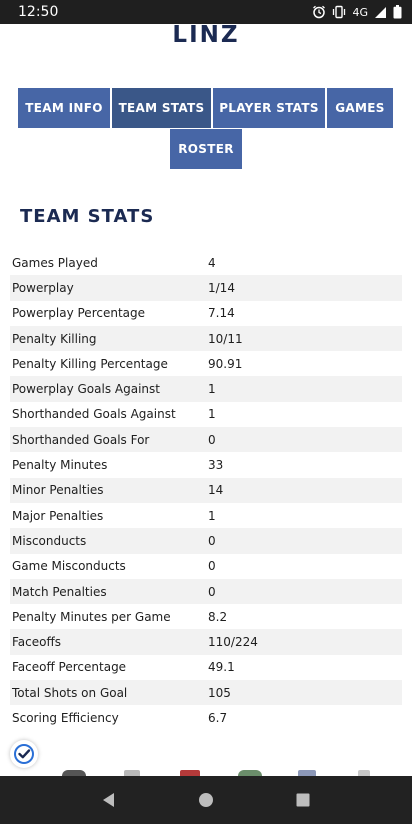 The image size is (412, 824). Describe the element at coordinates (221, 287) in the screenshot. I see `stat-value: 1/14` at that location.